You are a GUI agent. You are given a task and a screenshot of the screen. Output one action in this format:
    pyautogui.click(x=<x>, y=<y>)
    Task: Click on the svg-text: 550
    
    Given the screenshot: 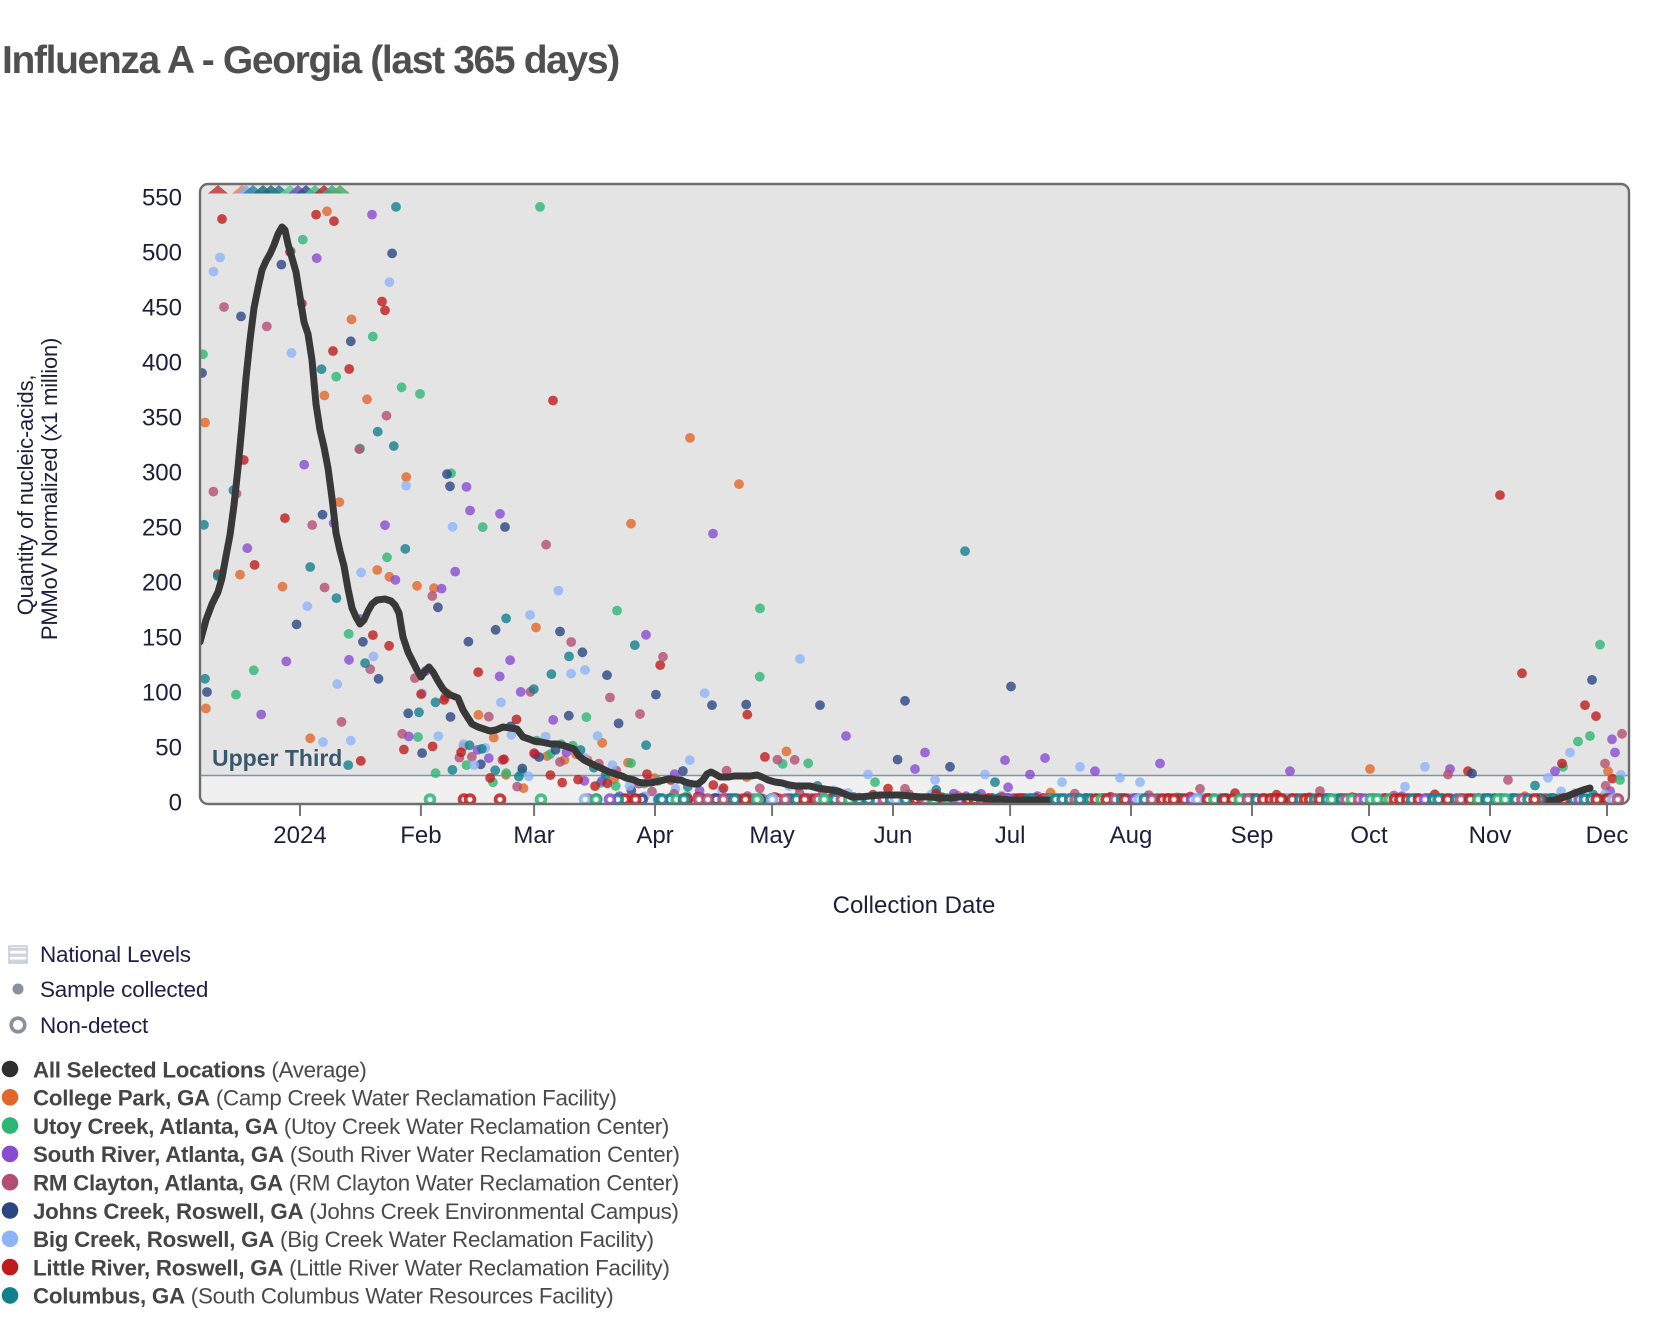 What is the action you would take?
    pyautogui.click(x=162, y=198)
    